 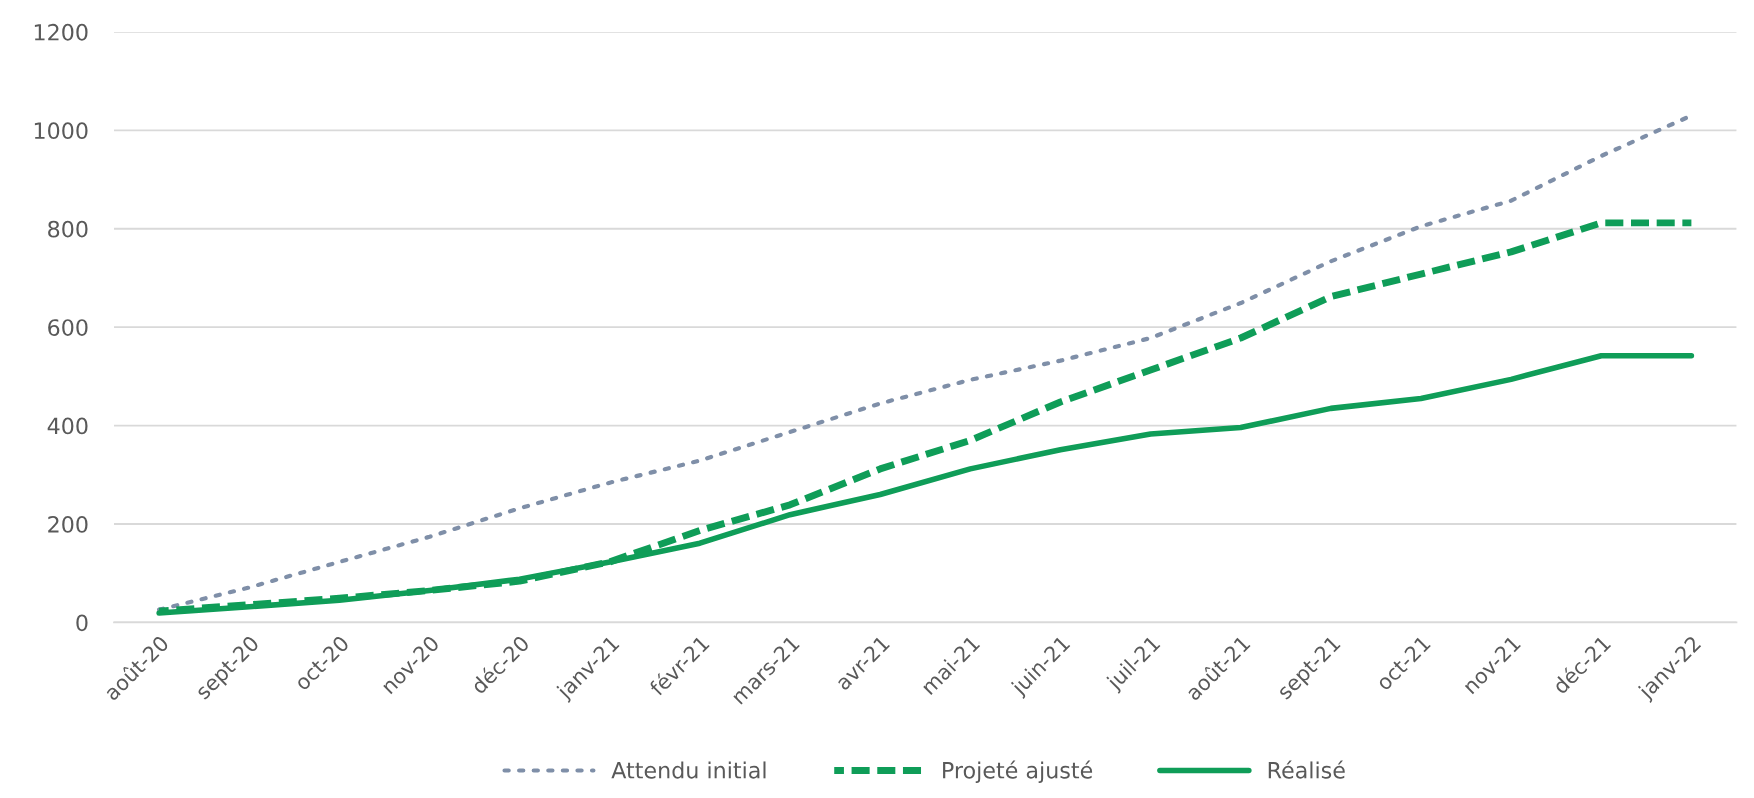 What do you see at coordinates (68, 524) in the screenshot?
I see `y-tick-label: 200` at bounding box center [68, 524].